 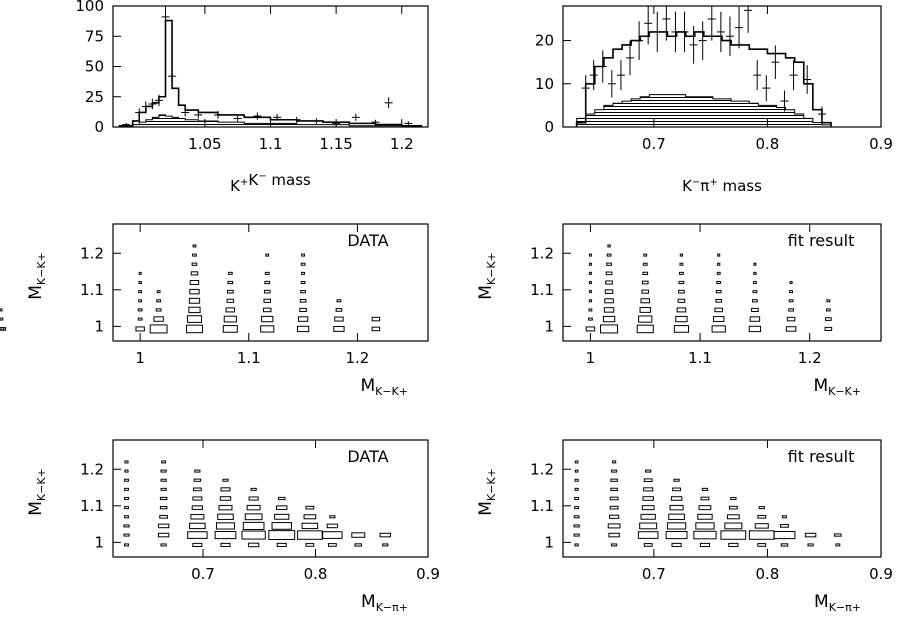 I want to click on x-axis-label-sub: K−π+, so click(x=845, y=607).